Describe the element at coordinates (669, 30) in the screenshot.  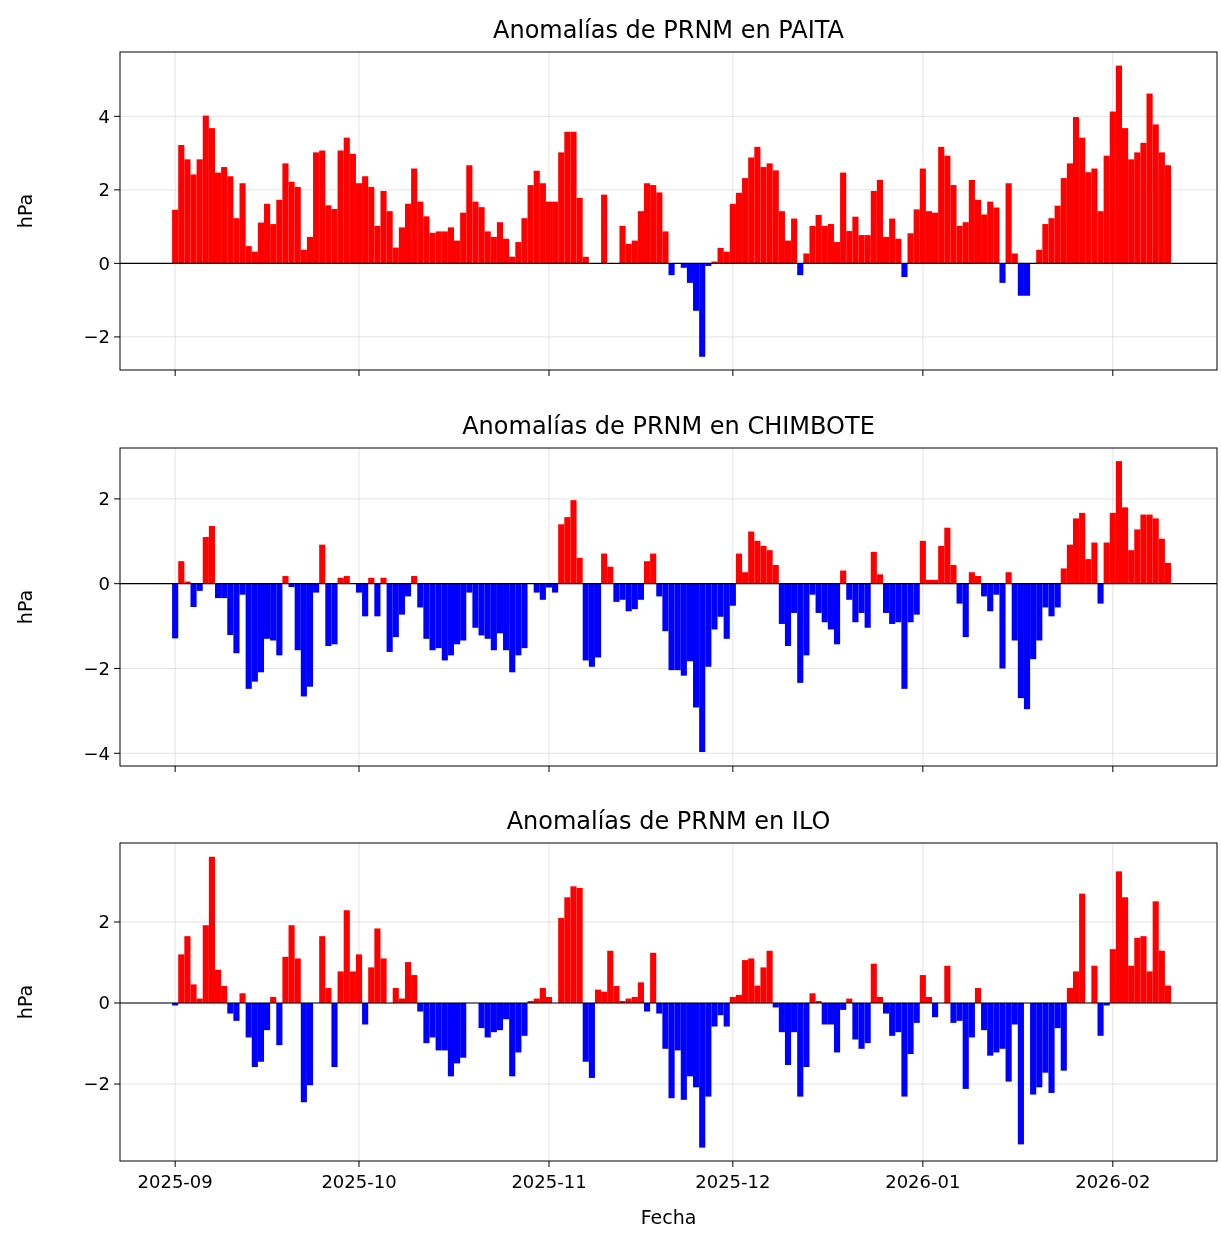
I see `chart-title: Anomalías de PRNM en PAITA` at that location.